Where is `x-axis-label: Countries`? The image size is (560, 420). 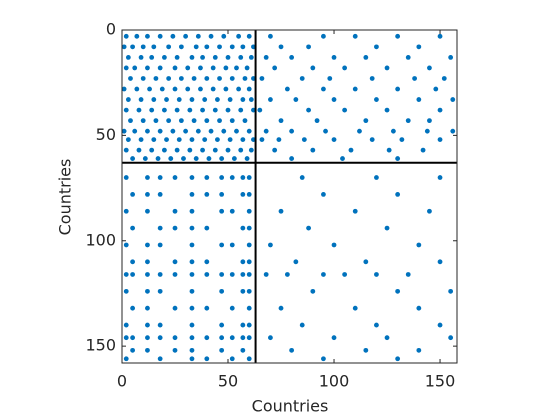 x-axis-label: Countries is located at coordinates (290, 406).